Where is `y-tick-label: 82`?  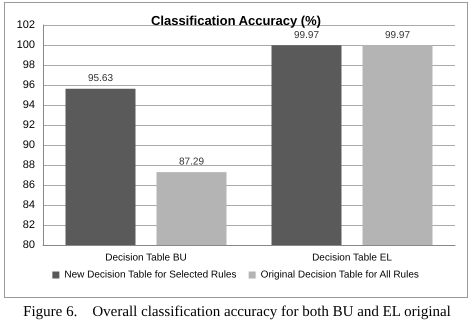 y-tick-label: 82 is located at coordinates (28, 225).